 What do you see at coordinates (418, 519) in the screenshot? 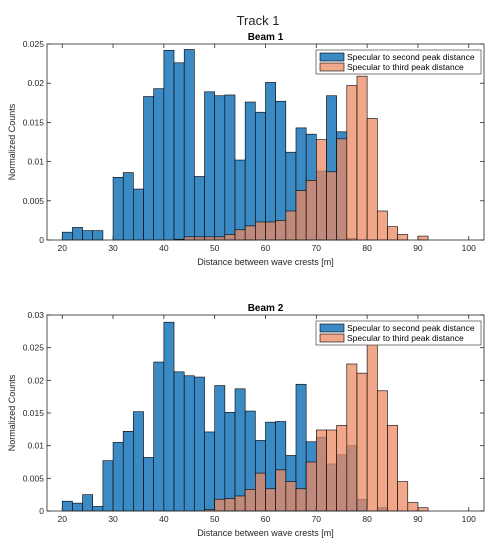
I see `x-tick-label: 90` at bounding box center [418, 519].